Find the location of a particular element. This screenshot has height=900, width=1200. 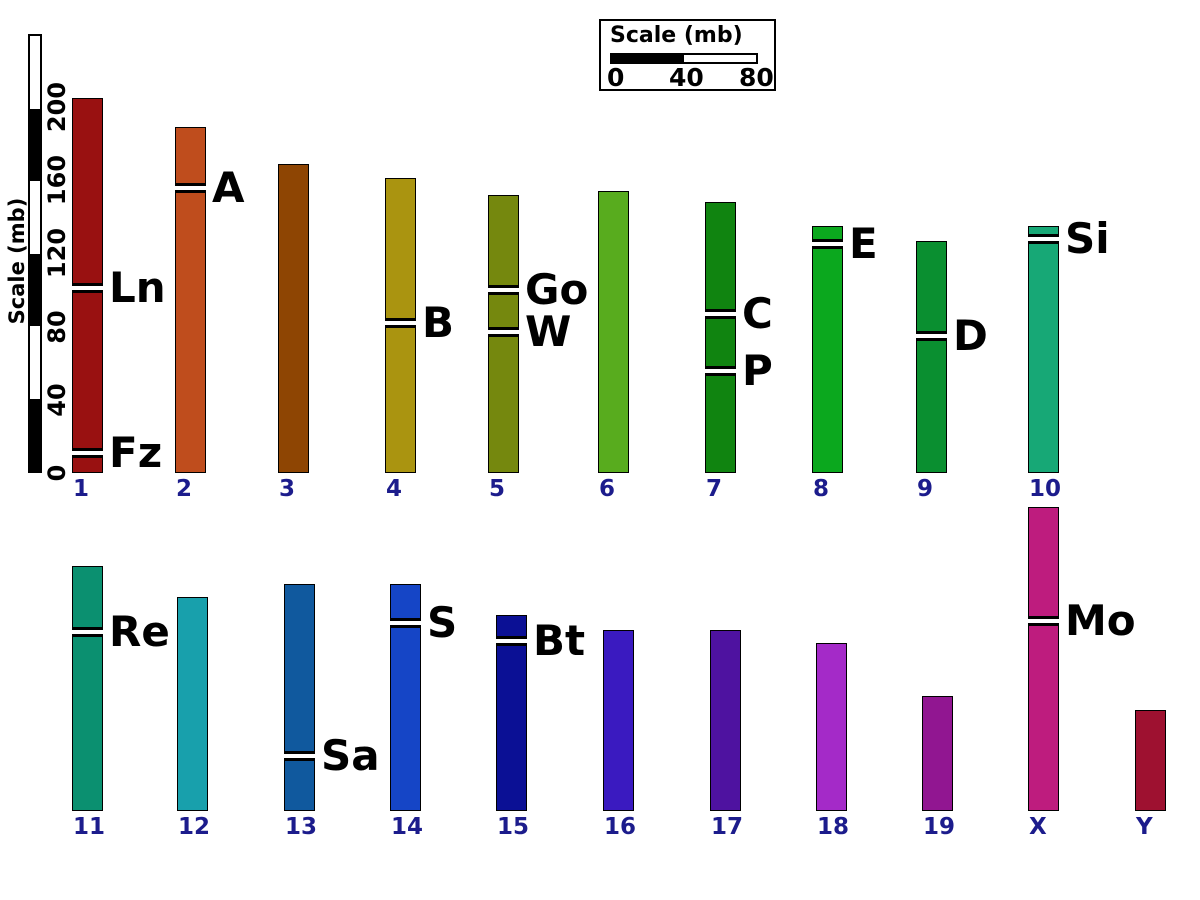

chromosome-5-label: 5 is located at coordinates (497, 489).